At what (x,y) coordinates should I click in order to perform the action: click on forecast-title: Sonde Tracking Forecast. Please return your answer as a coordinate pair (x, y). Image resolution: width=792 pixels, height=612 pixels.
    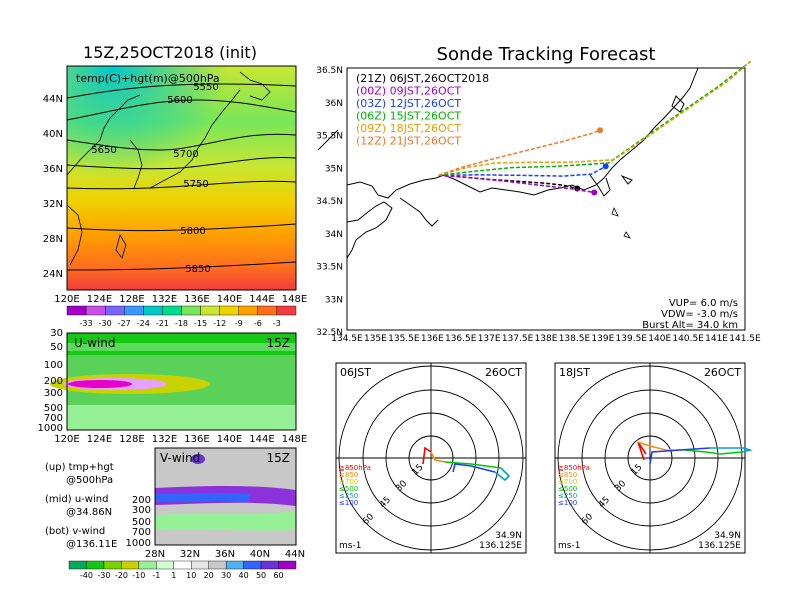
    Looking at the image, I should click on (546, 54).